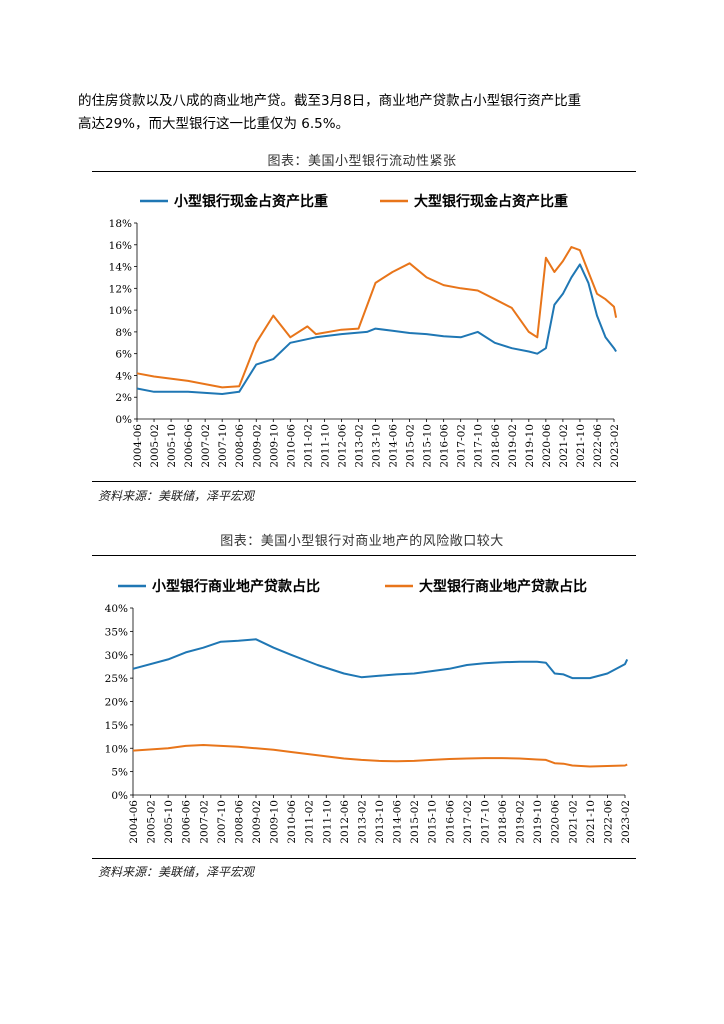  What do you see at coordinates (491, 201) in the screenshot?
I see `legend-label-1-2: 大型银行现金占资产比重` at bounding box center [491, 201].